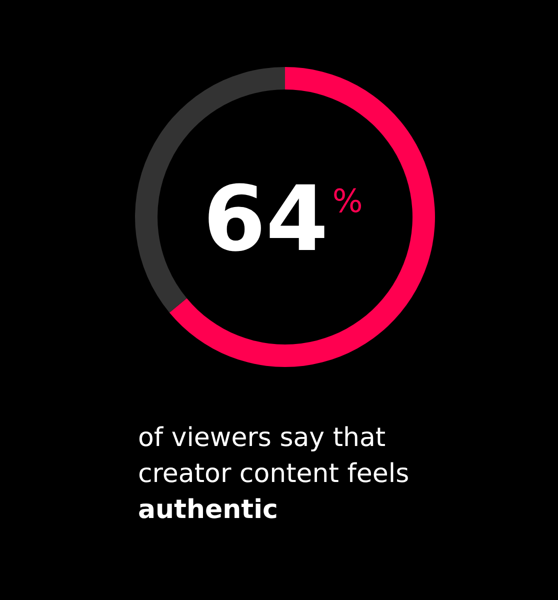 This screenshot has height=600, width=558. I want to click on text: authentic, so click(208, 510).